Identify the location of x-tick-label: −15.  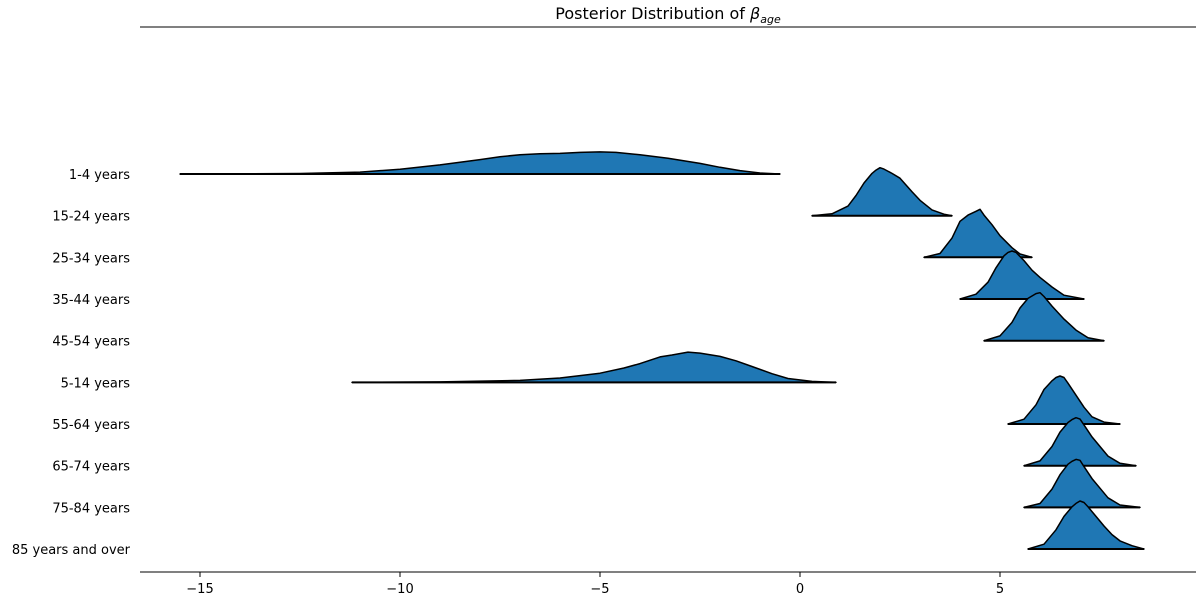
(199, 589).